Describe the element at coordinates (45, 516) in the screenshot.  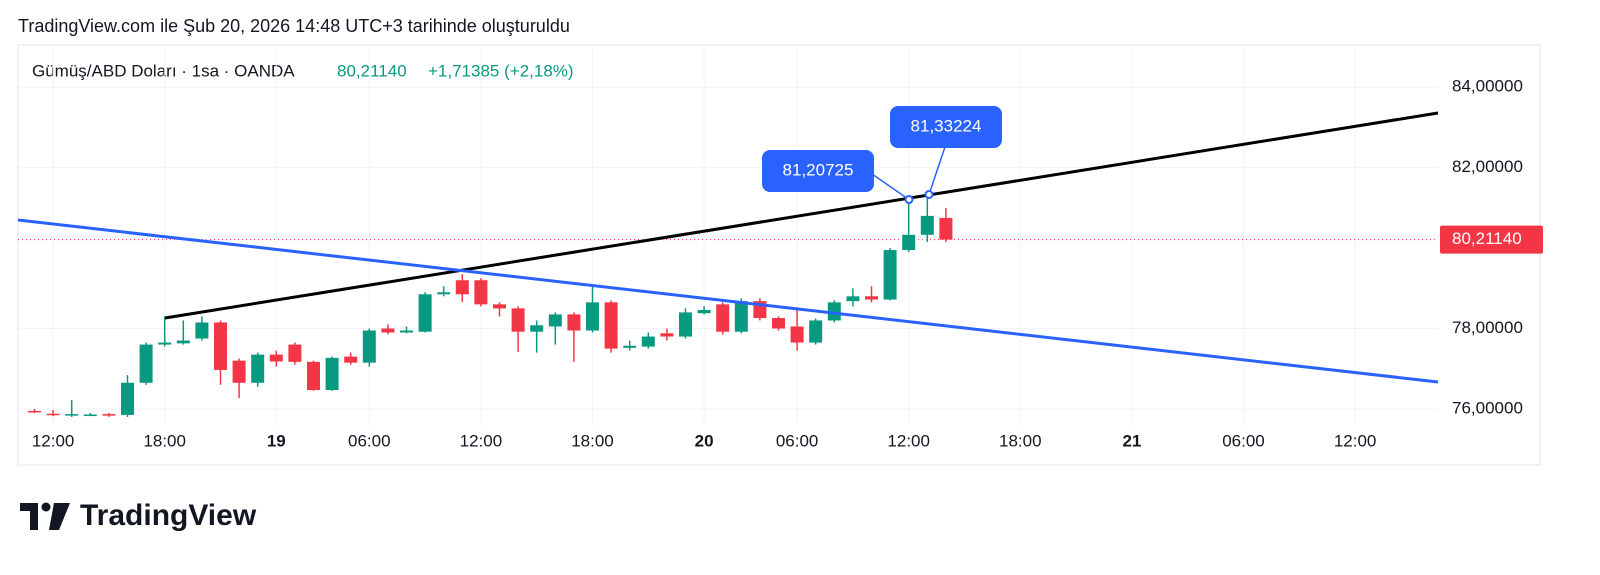
I see `logo` at that location.